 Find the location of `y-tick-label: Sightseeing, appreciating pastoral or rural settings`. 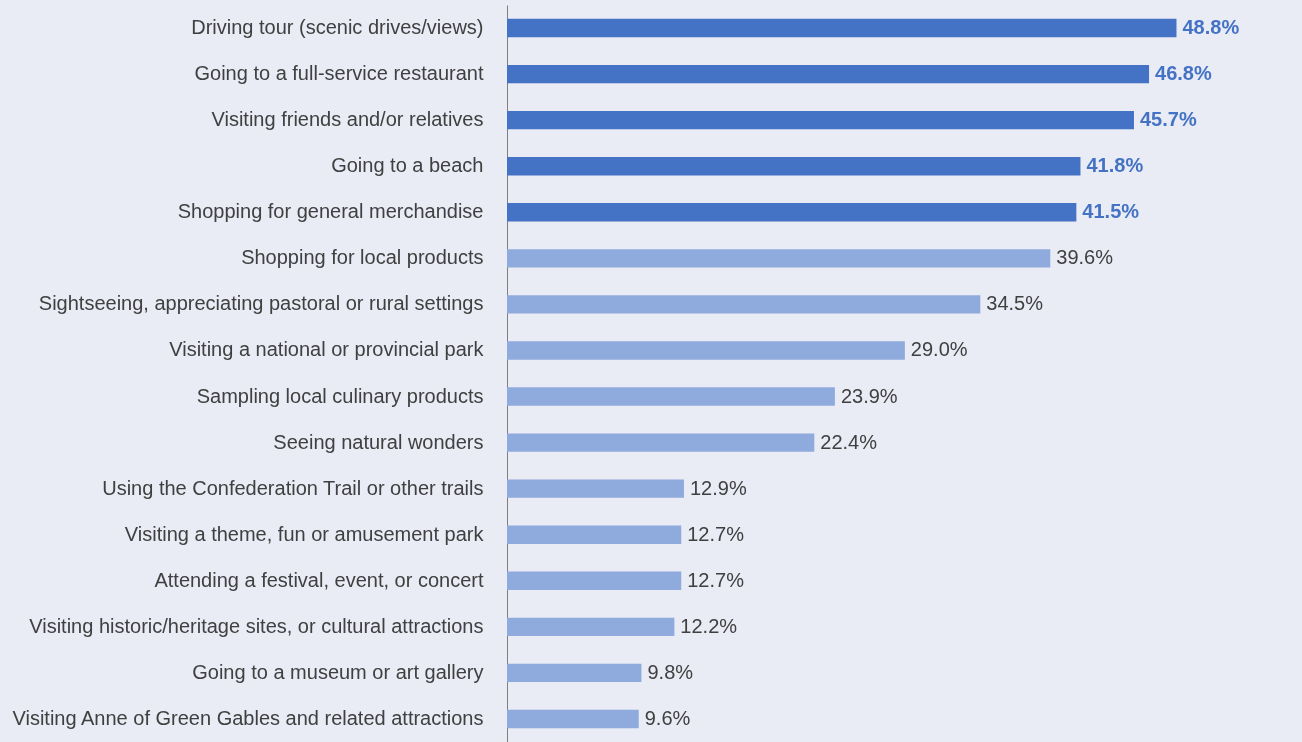

y-tick-label: Sightseeing, appreciating pastoral or rural settings is located at coordinates (261, 303).